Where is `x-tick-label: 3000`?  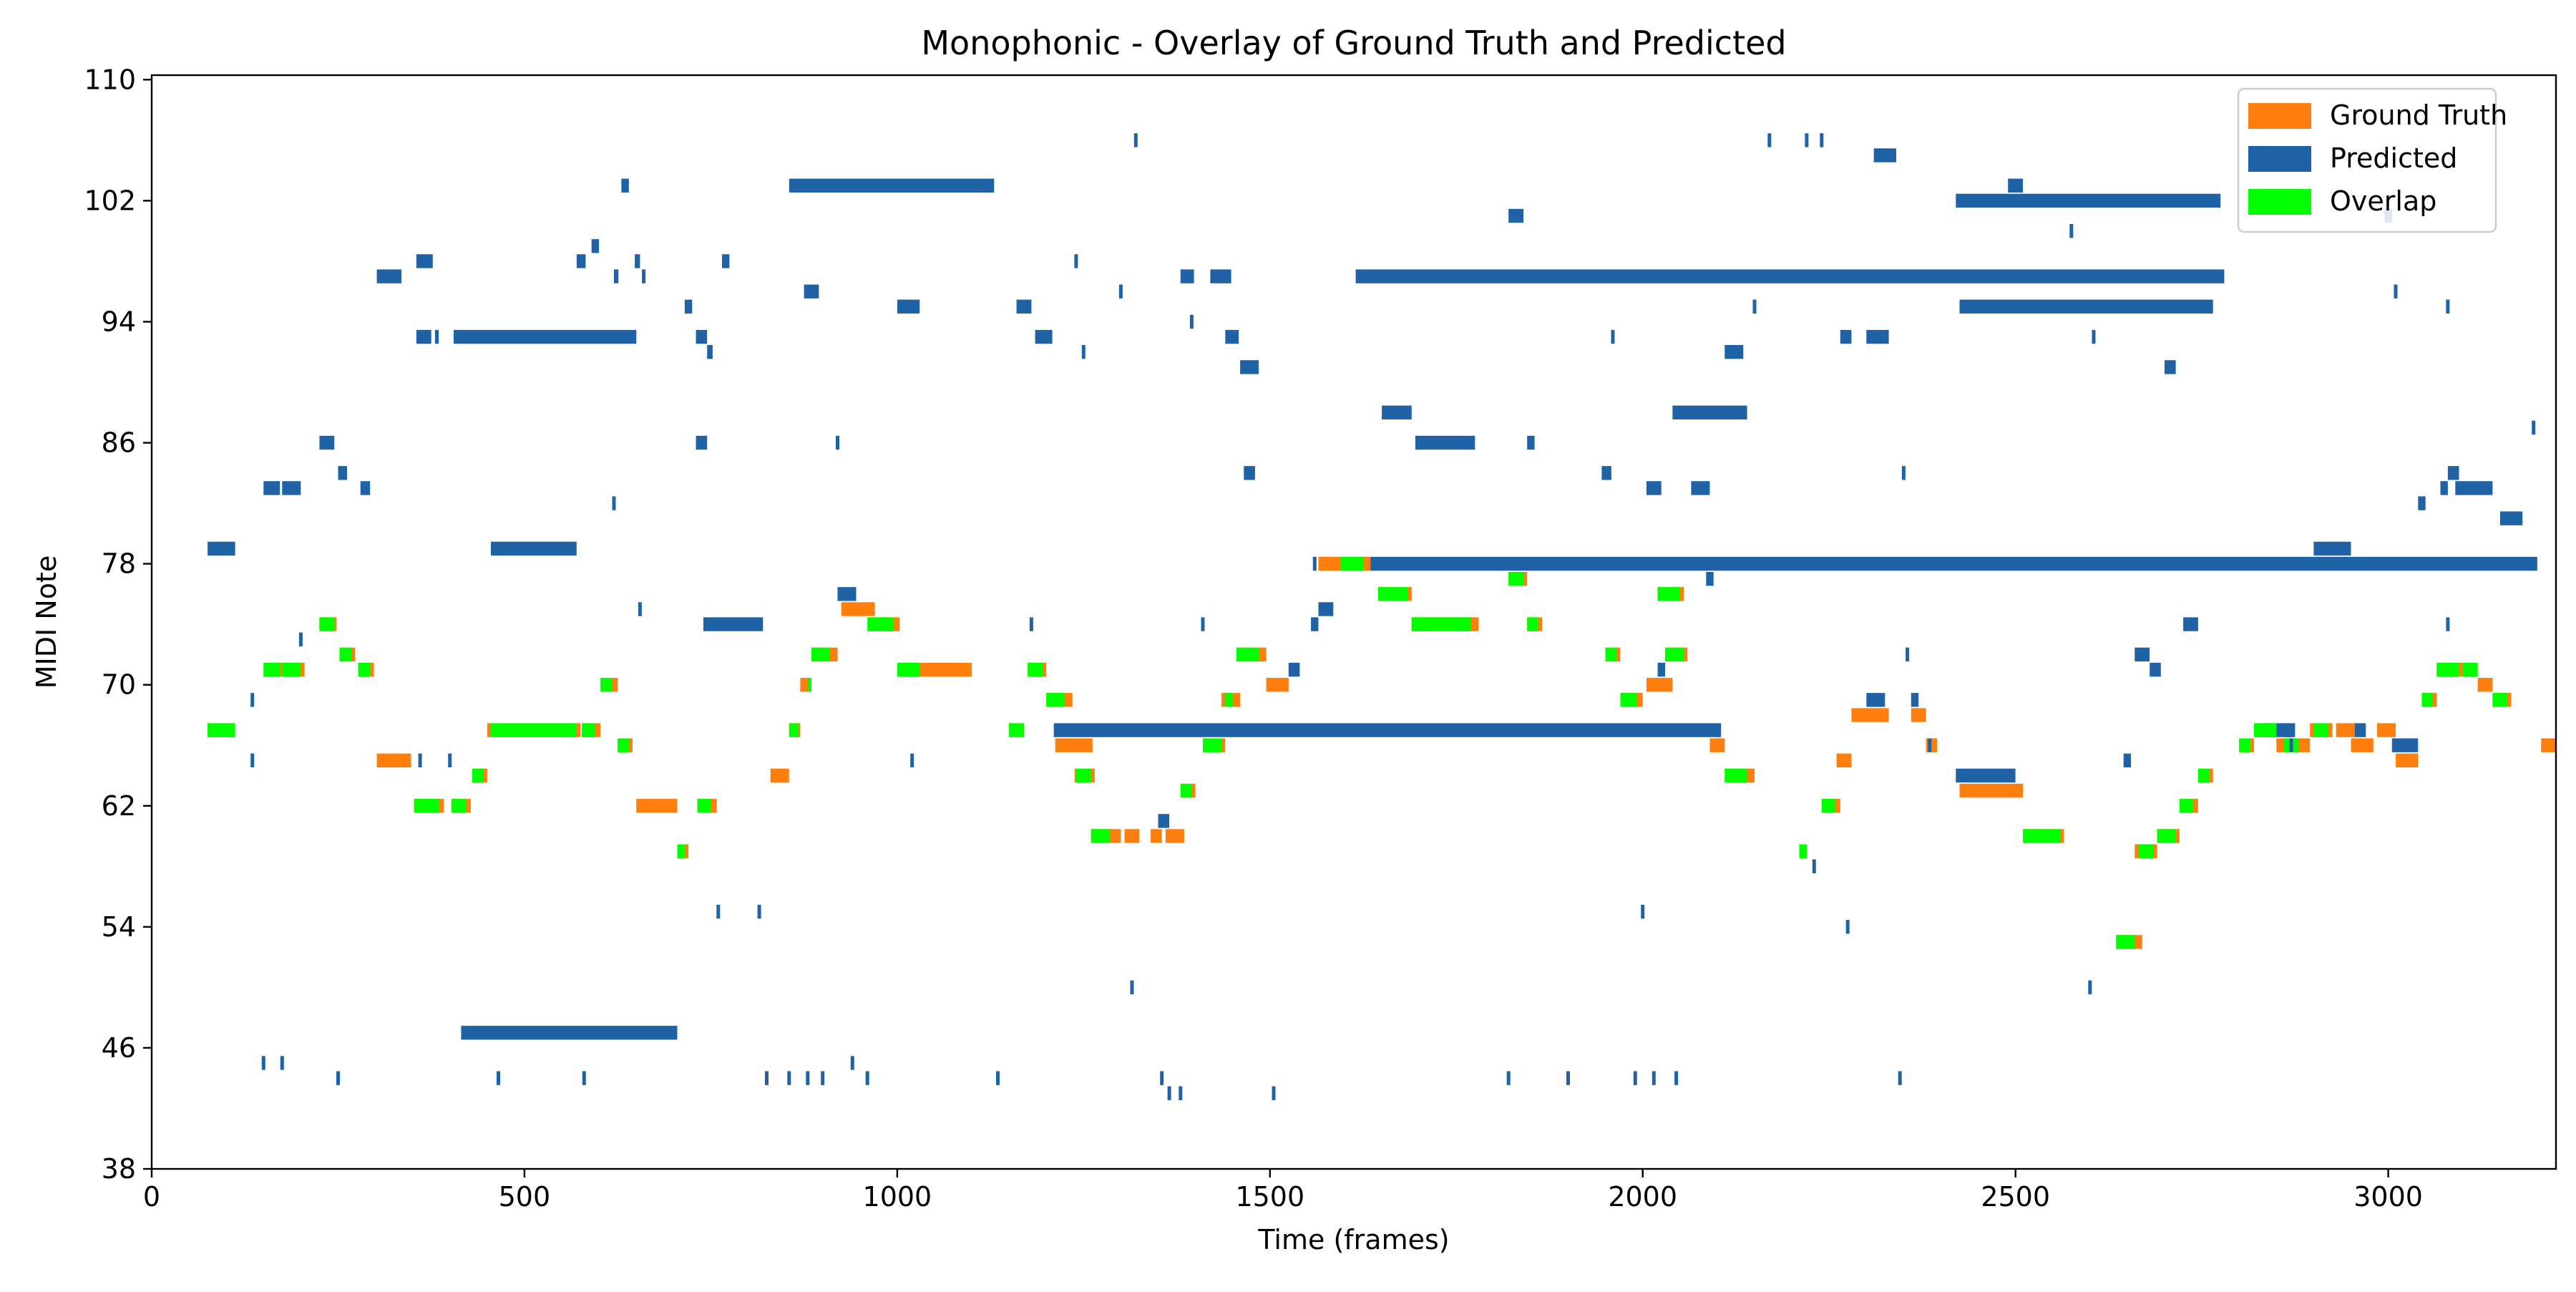 x-tick-label: 3000 is located at coordinates (2388, 1197).